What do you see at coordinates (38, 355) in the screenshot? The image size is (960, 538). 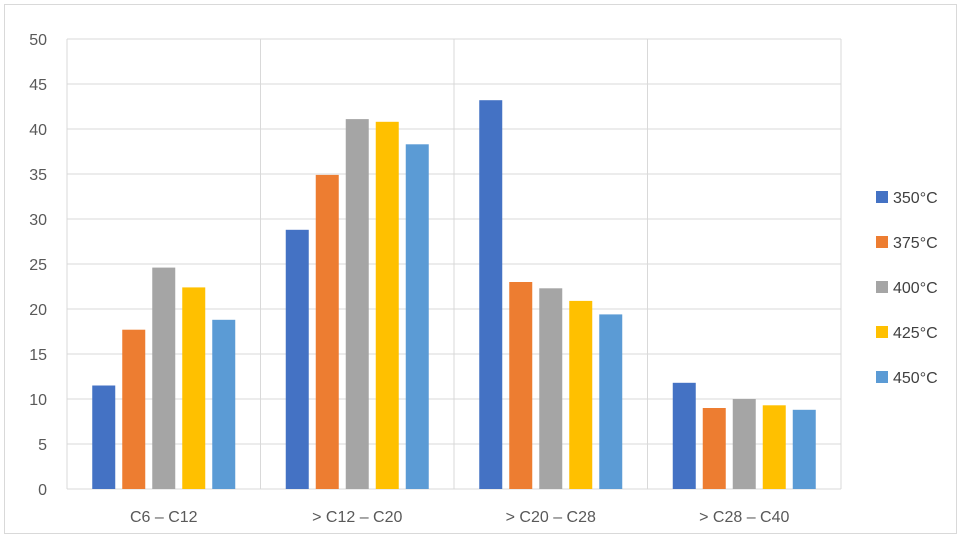 I see `y-tick-label: 15` at bounding box center [38, 355].